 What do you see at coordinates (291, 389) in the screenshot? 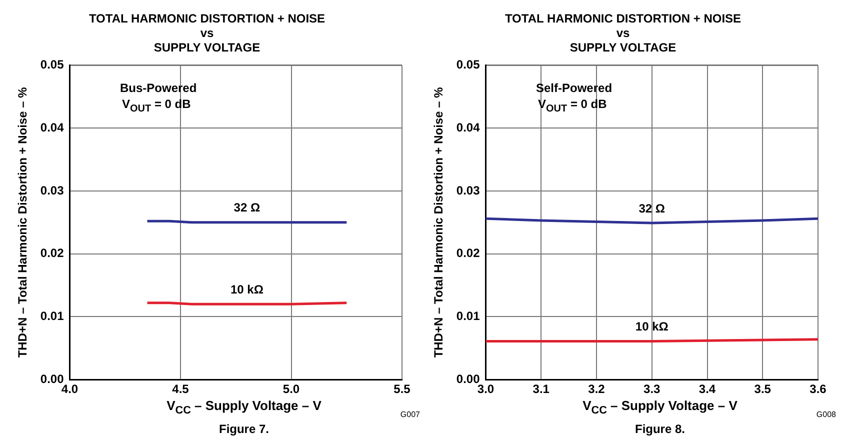
I see `x-tick-label: 5.0` at bounding box center [291, 389].